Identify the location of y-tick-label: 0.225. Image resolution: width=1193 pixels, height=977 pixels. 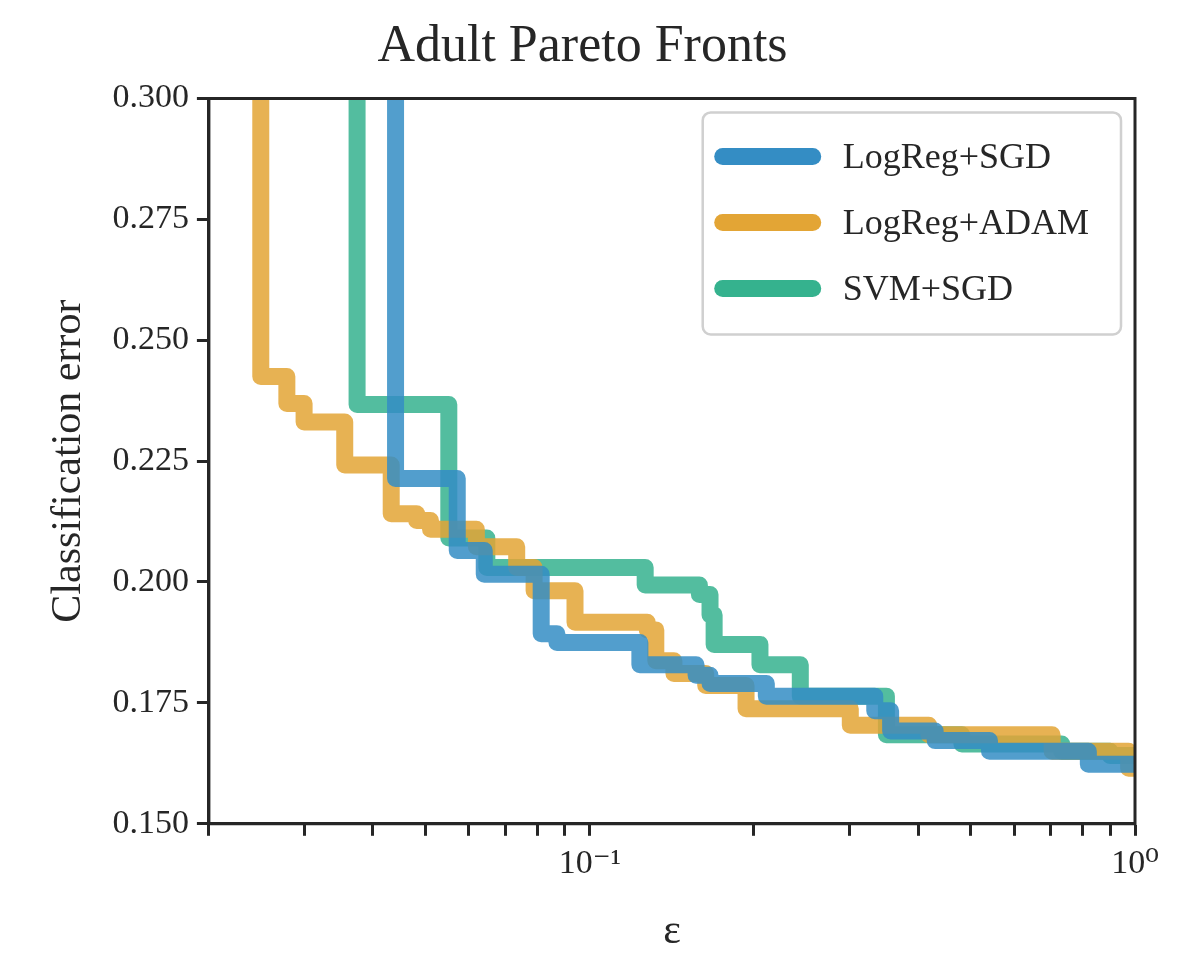
(150, 459).